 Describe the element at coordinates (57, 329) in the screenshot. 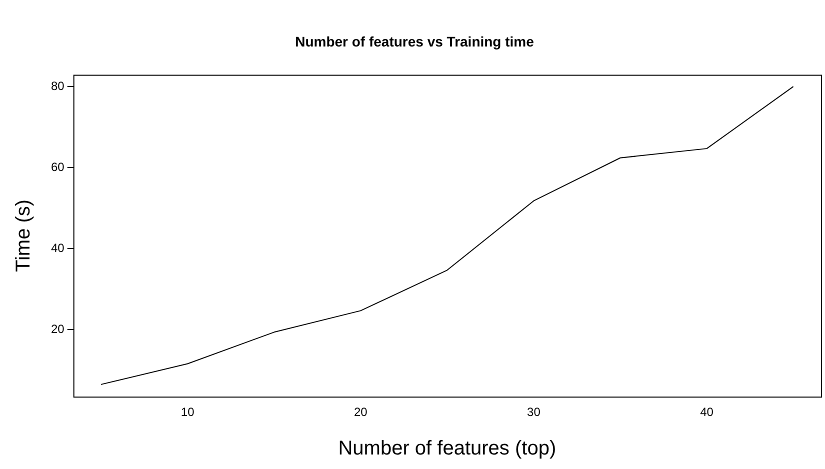

I see `y-tick-label: 20` at that location.